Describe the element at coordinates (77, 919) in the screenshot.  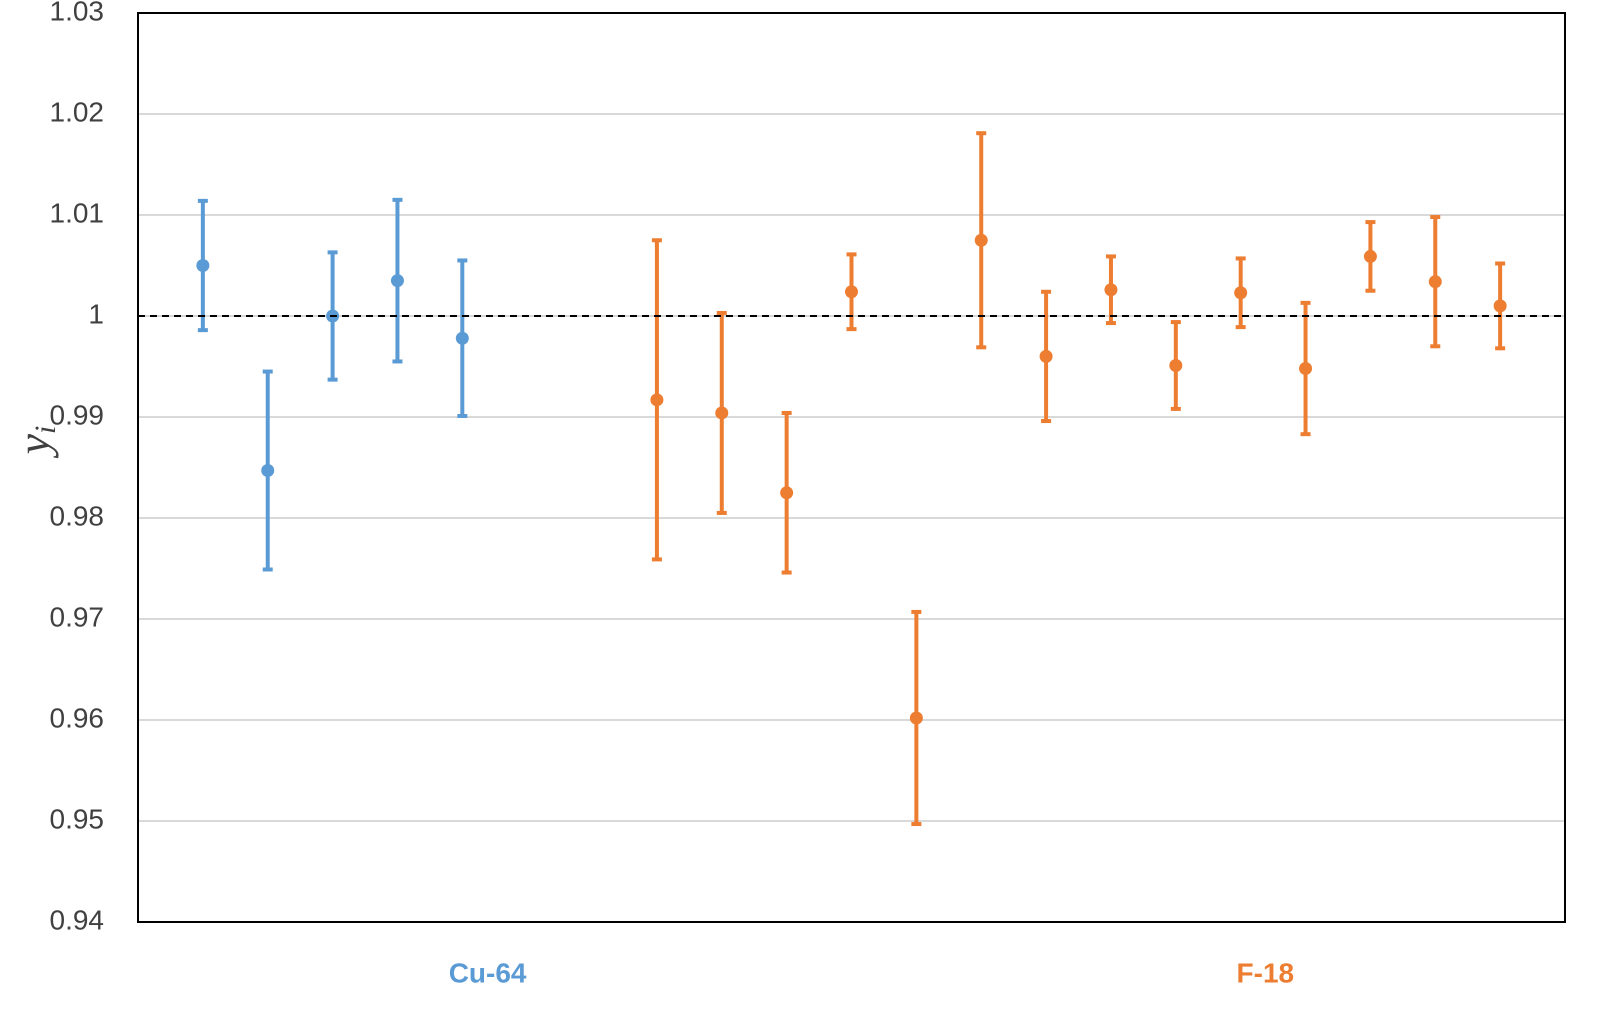
I see `y-tick-label: 0.94` at that location.